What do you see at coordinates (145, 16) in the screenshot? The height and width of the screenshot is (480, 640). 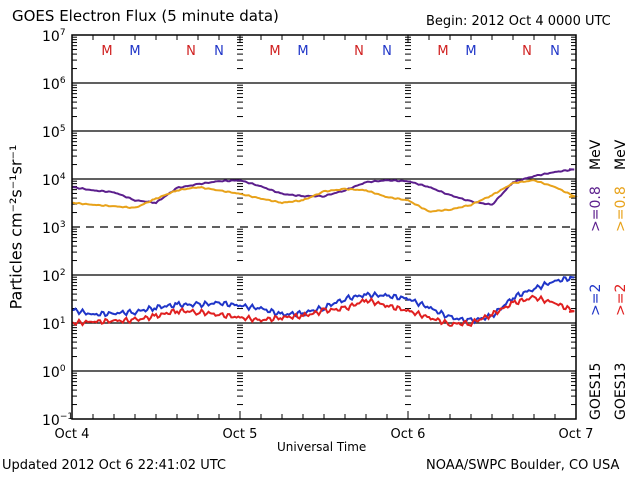 I see `chart-title: GOES Electron Flux (5 minute data)` at bounding box center [145, 16].